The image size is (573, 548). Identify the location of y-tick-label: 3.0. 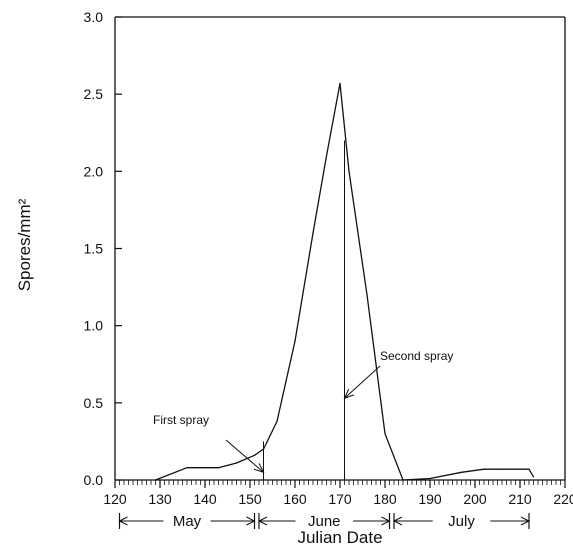
(94, 17).